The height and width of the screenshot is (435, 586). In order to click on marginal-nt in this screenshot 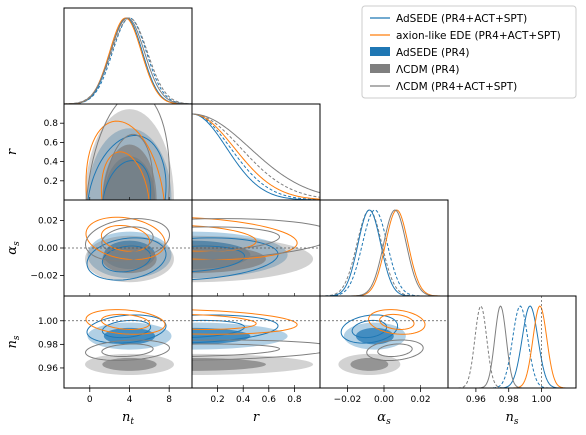, I will do `click(128, 60)`.